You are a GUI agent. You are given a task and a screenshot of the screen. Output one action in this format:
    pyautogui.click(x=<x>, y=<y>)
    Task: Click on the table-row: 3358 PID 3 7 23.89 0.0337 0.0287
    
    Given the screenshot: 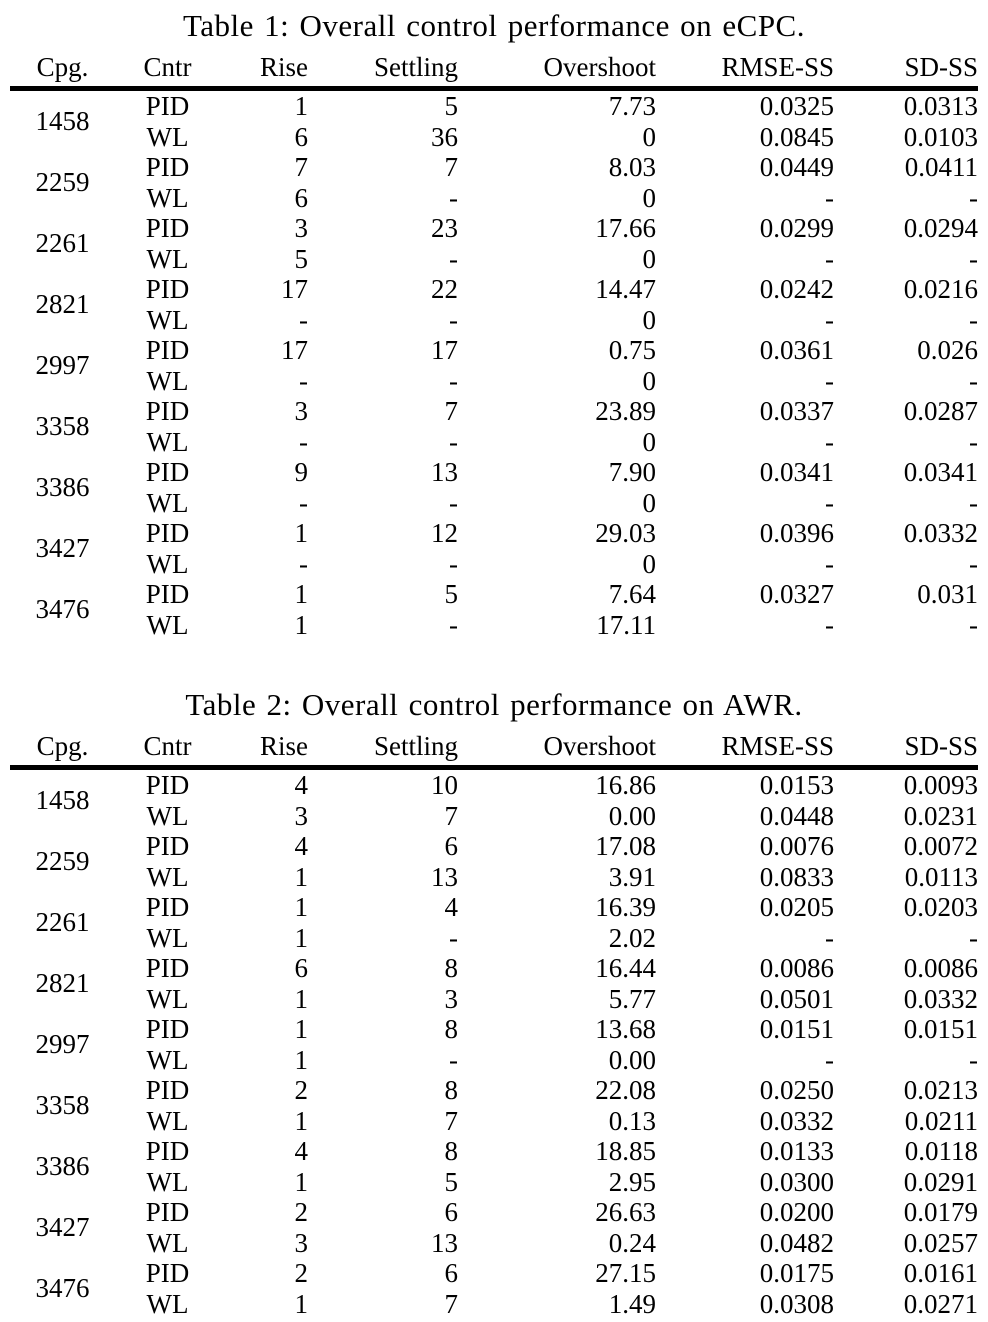 What is the action you would take?
    pyautogui.click(x=494, y=418)
    